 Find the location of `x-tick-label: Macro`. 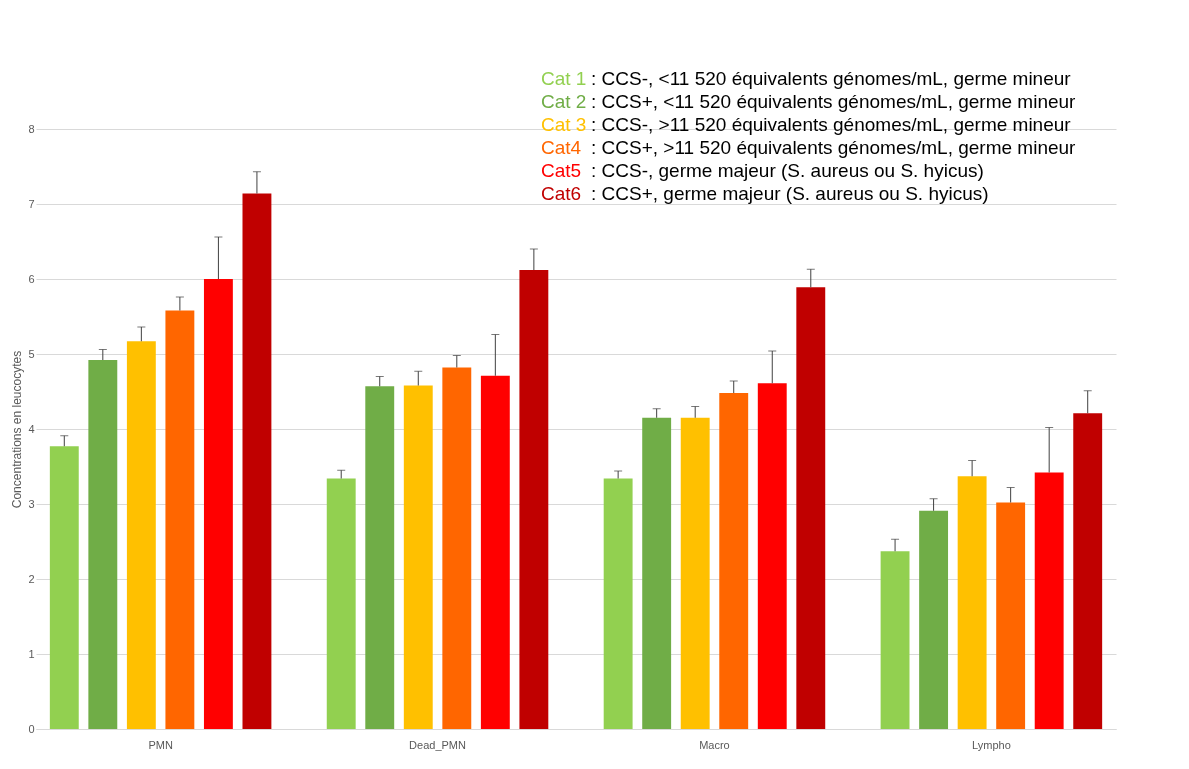

x-tick-label: Macro is located at coordinates (714, 744).